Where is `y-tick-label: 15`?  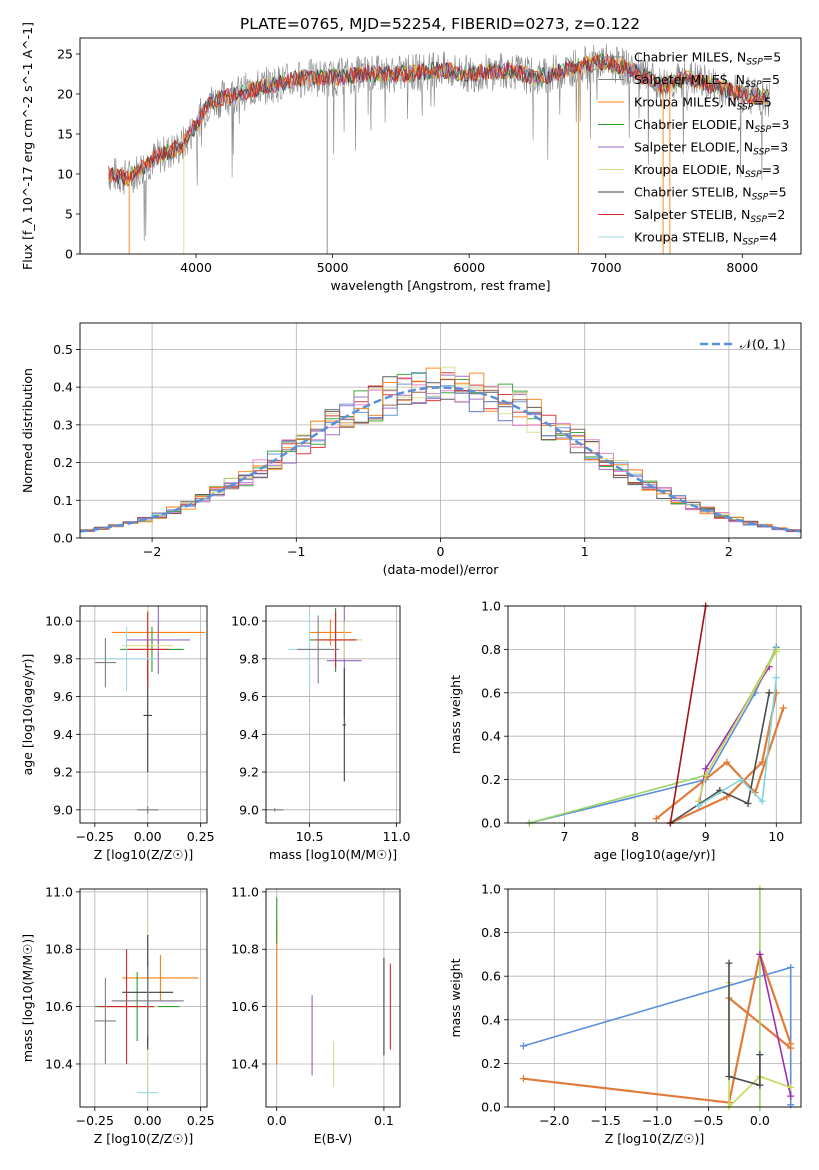 y-tick-label: 15 is located at coordinates (65, 134).